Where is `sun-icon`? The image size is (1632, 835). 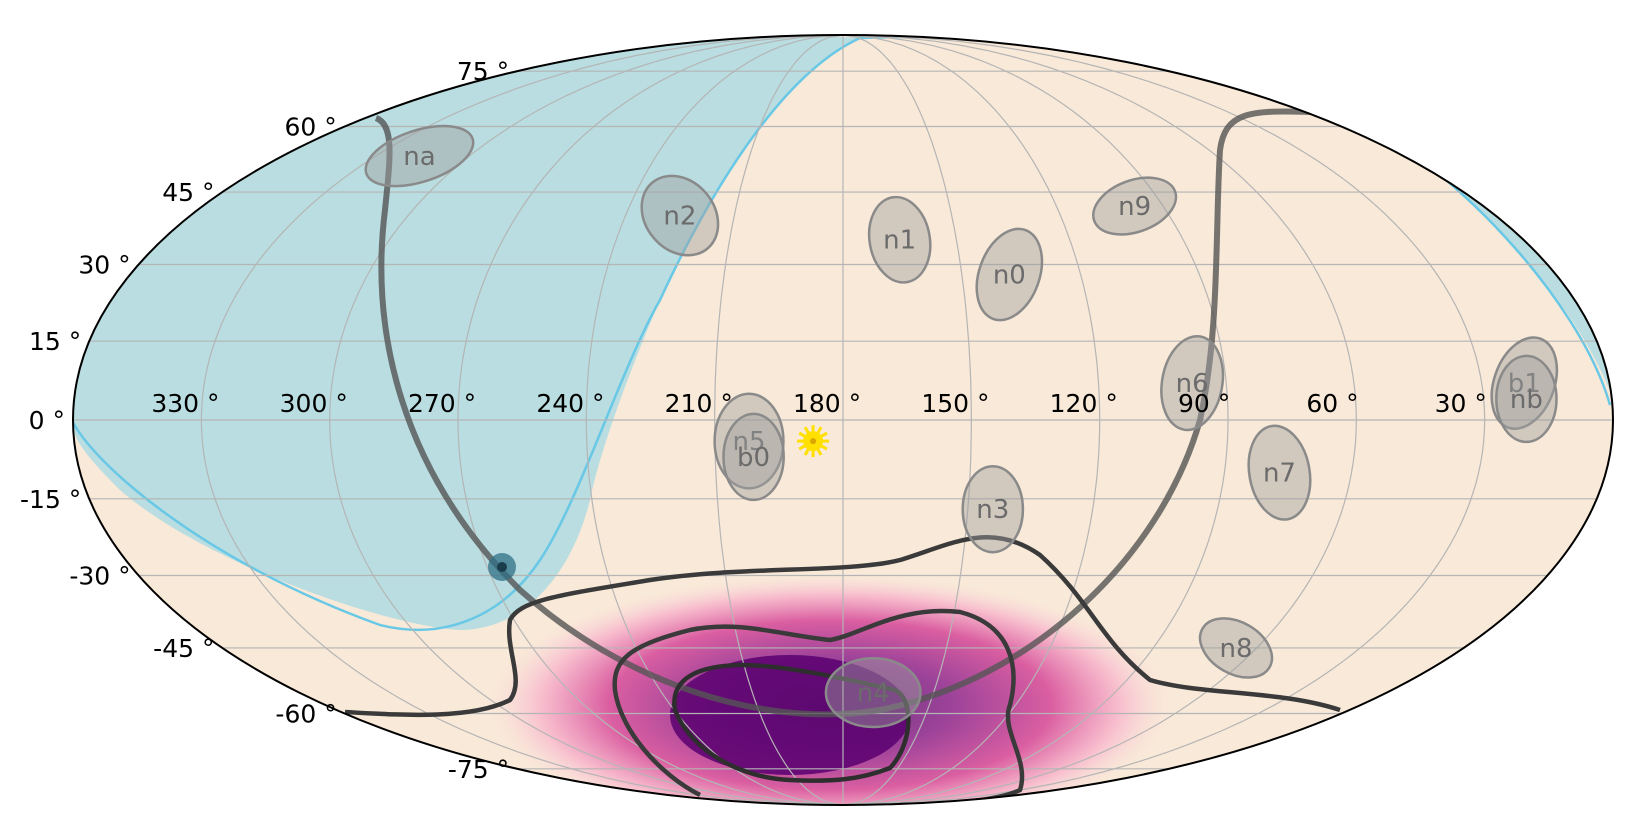 sun-icon is located at coordinates (813, 441).